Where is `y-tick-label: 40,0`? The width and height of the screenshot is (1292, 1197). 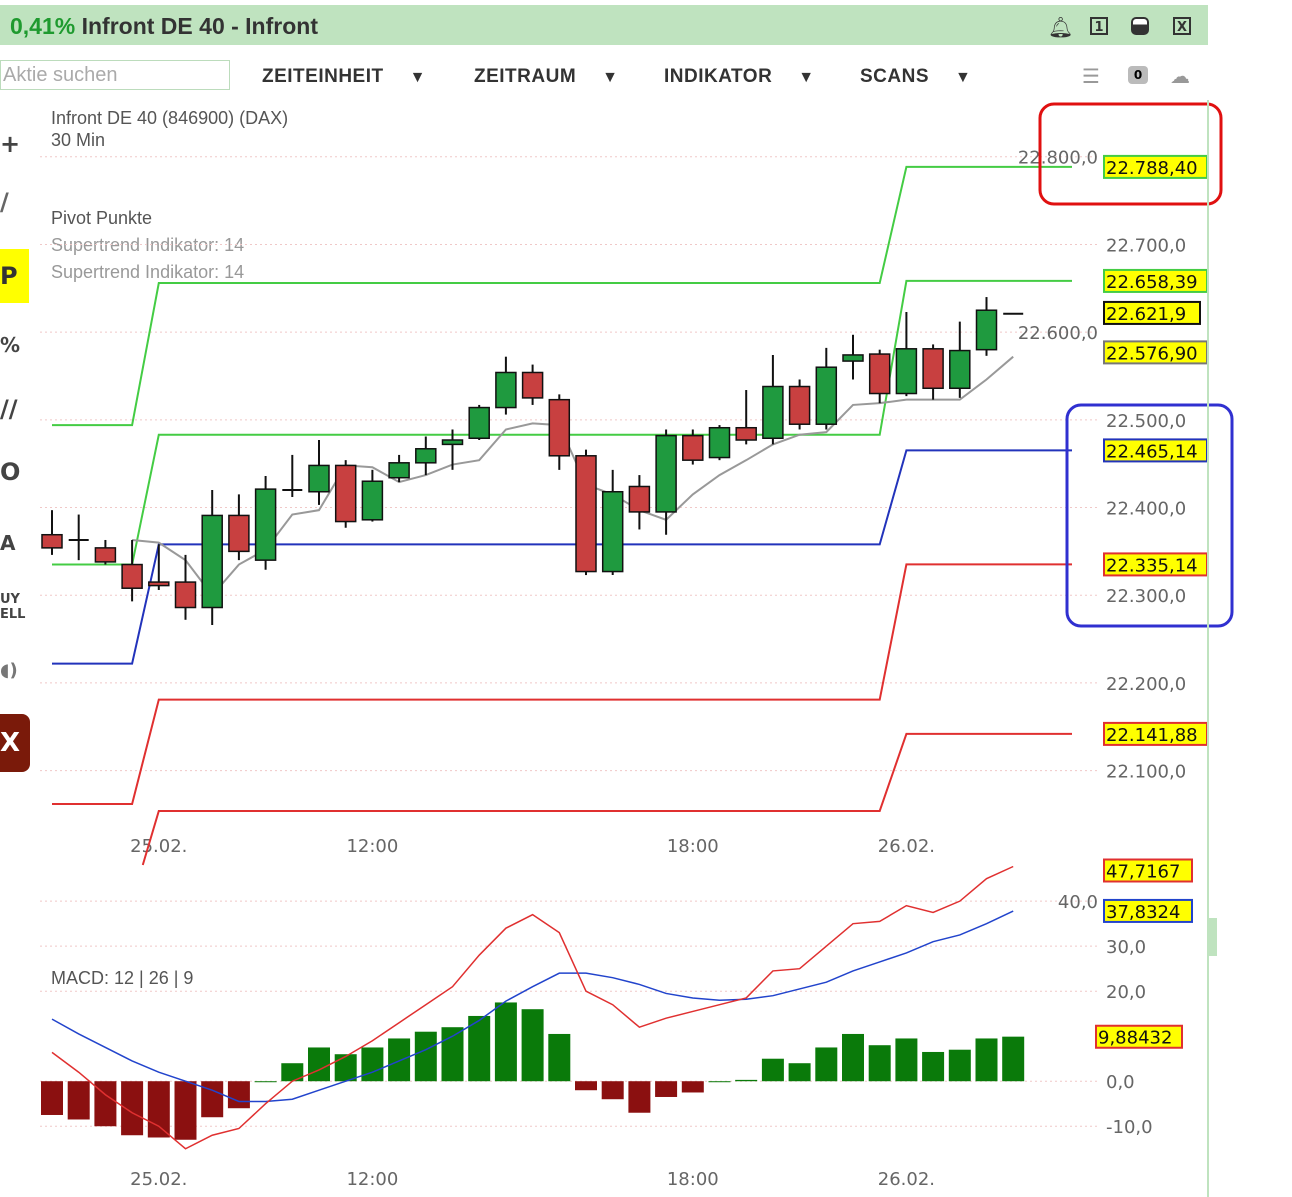 y-tick-label: 40,0 is located at coordinates (1078, 902).